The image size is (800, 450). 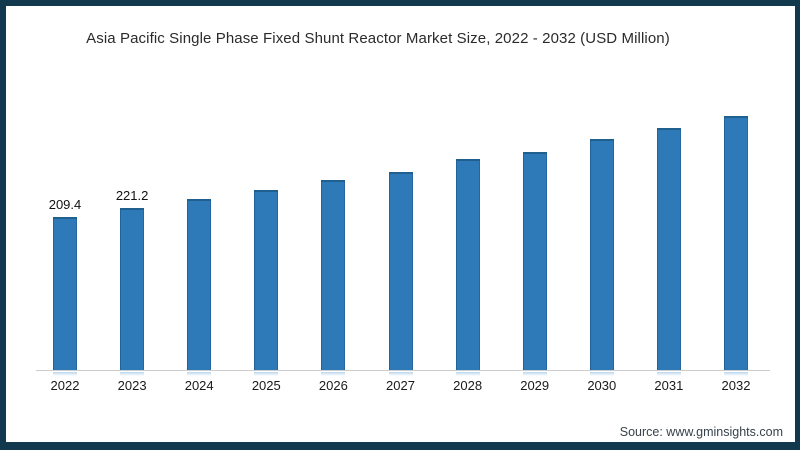 I want to click on x-tick-2024: 2024, so click(x=199, y=385).